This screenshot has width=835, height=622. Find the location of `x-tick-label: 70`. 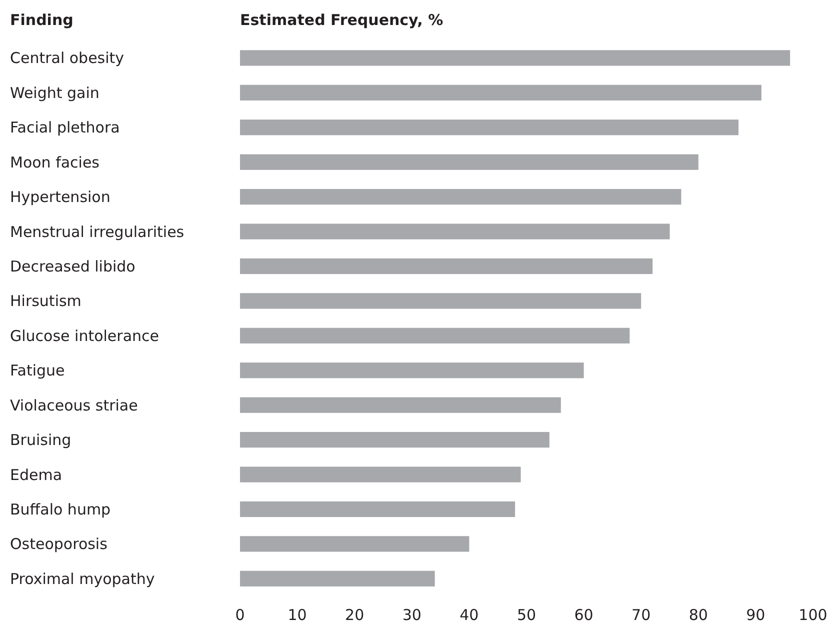

x-tick-label: 70 is located at coordinates (641, 614).